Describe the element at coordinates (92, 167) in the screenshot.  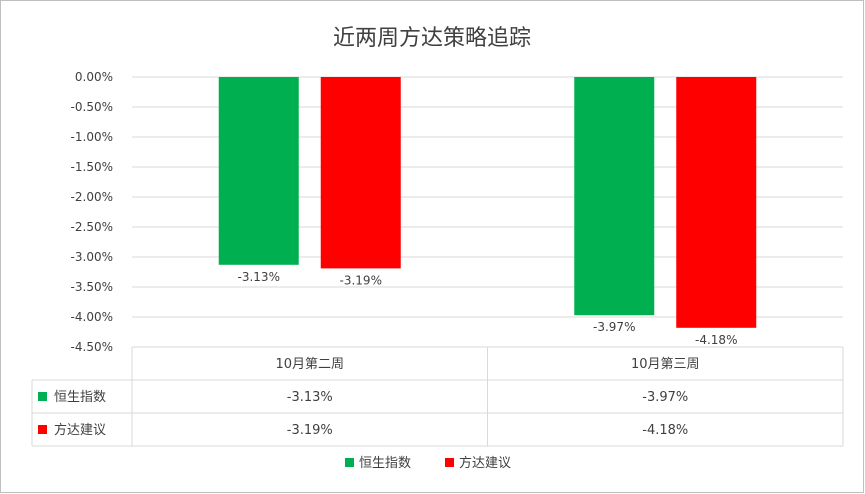
I see `y-tick-label: -1.50%` at that location.